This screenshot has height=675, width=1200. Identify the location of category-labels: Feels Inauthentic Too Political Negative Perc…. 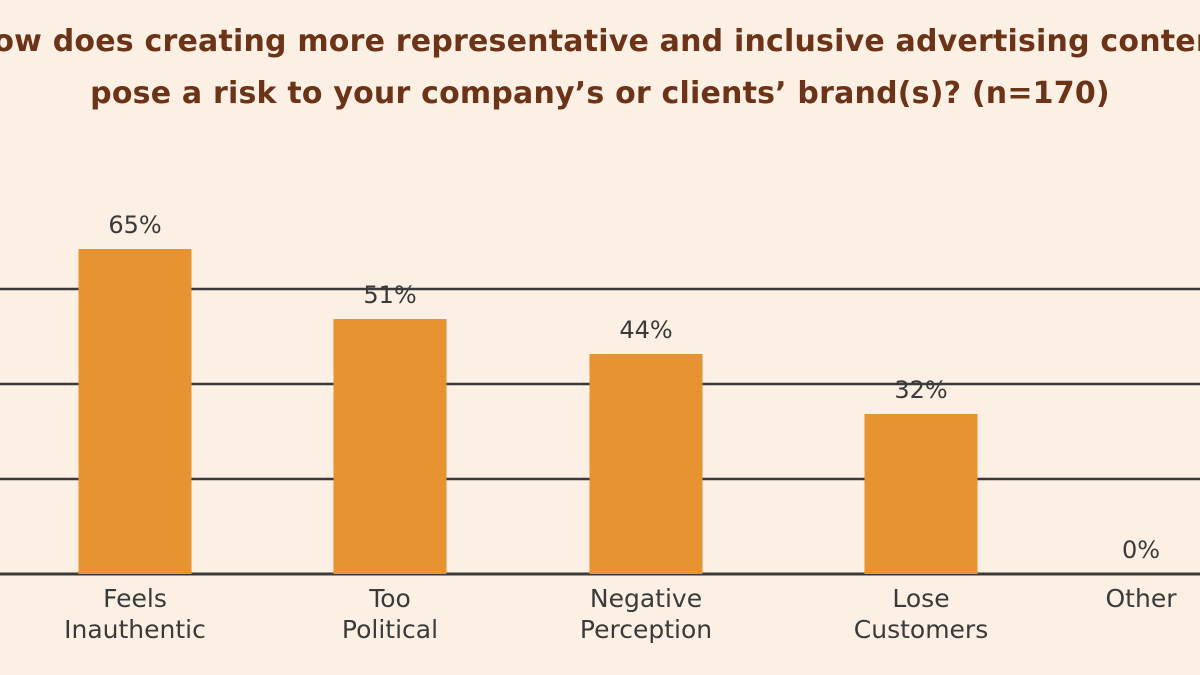
(620, 614).